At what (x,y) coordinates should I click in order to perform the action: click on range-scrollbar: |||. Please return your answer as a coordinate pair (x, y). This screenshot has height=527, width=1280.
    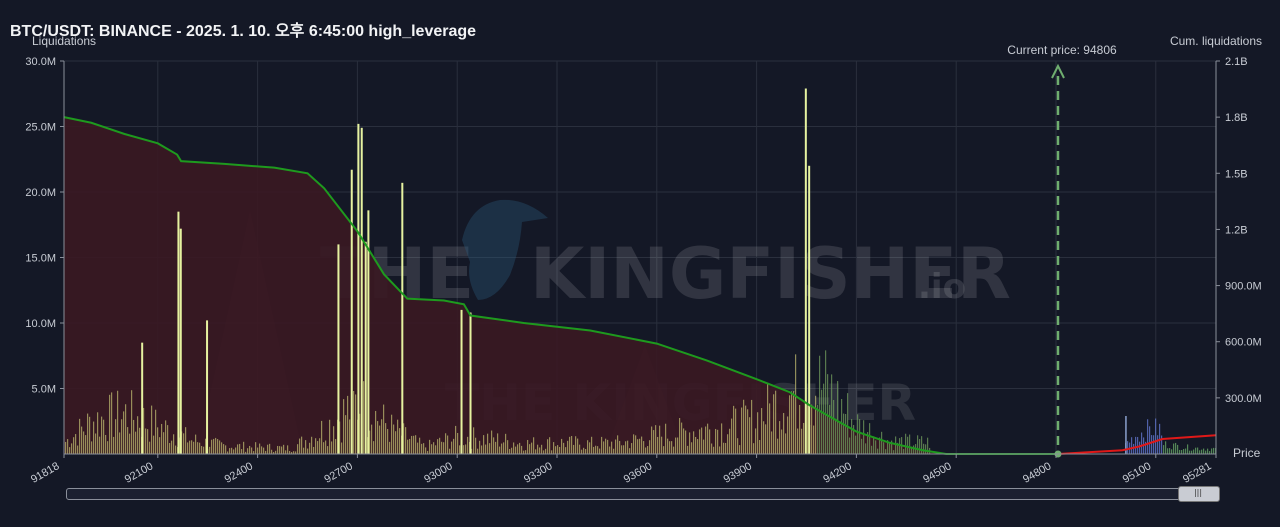
    Looking at the image, I should click on (643, 494).